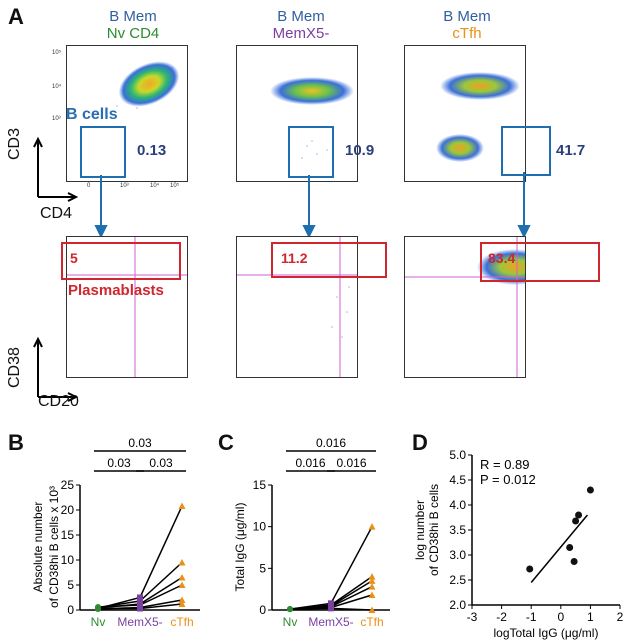  What do you see at coordinates (38, 547) in the screenshot?
I see `y-axis-label-line1: Absolute number` at bounding box center [38, 547].